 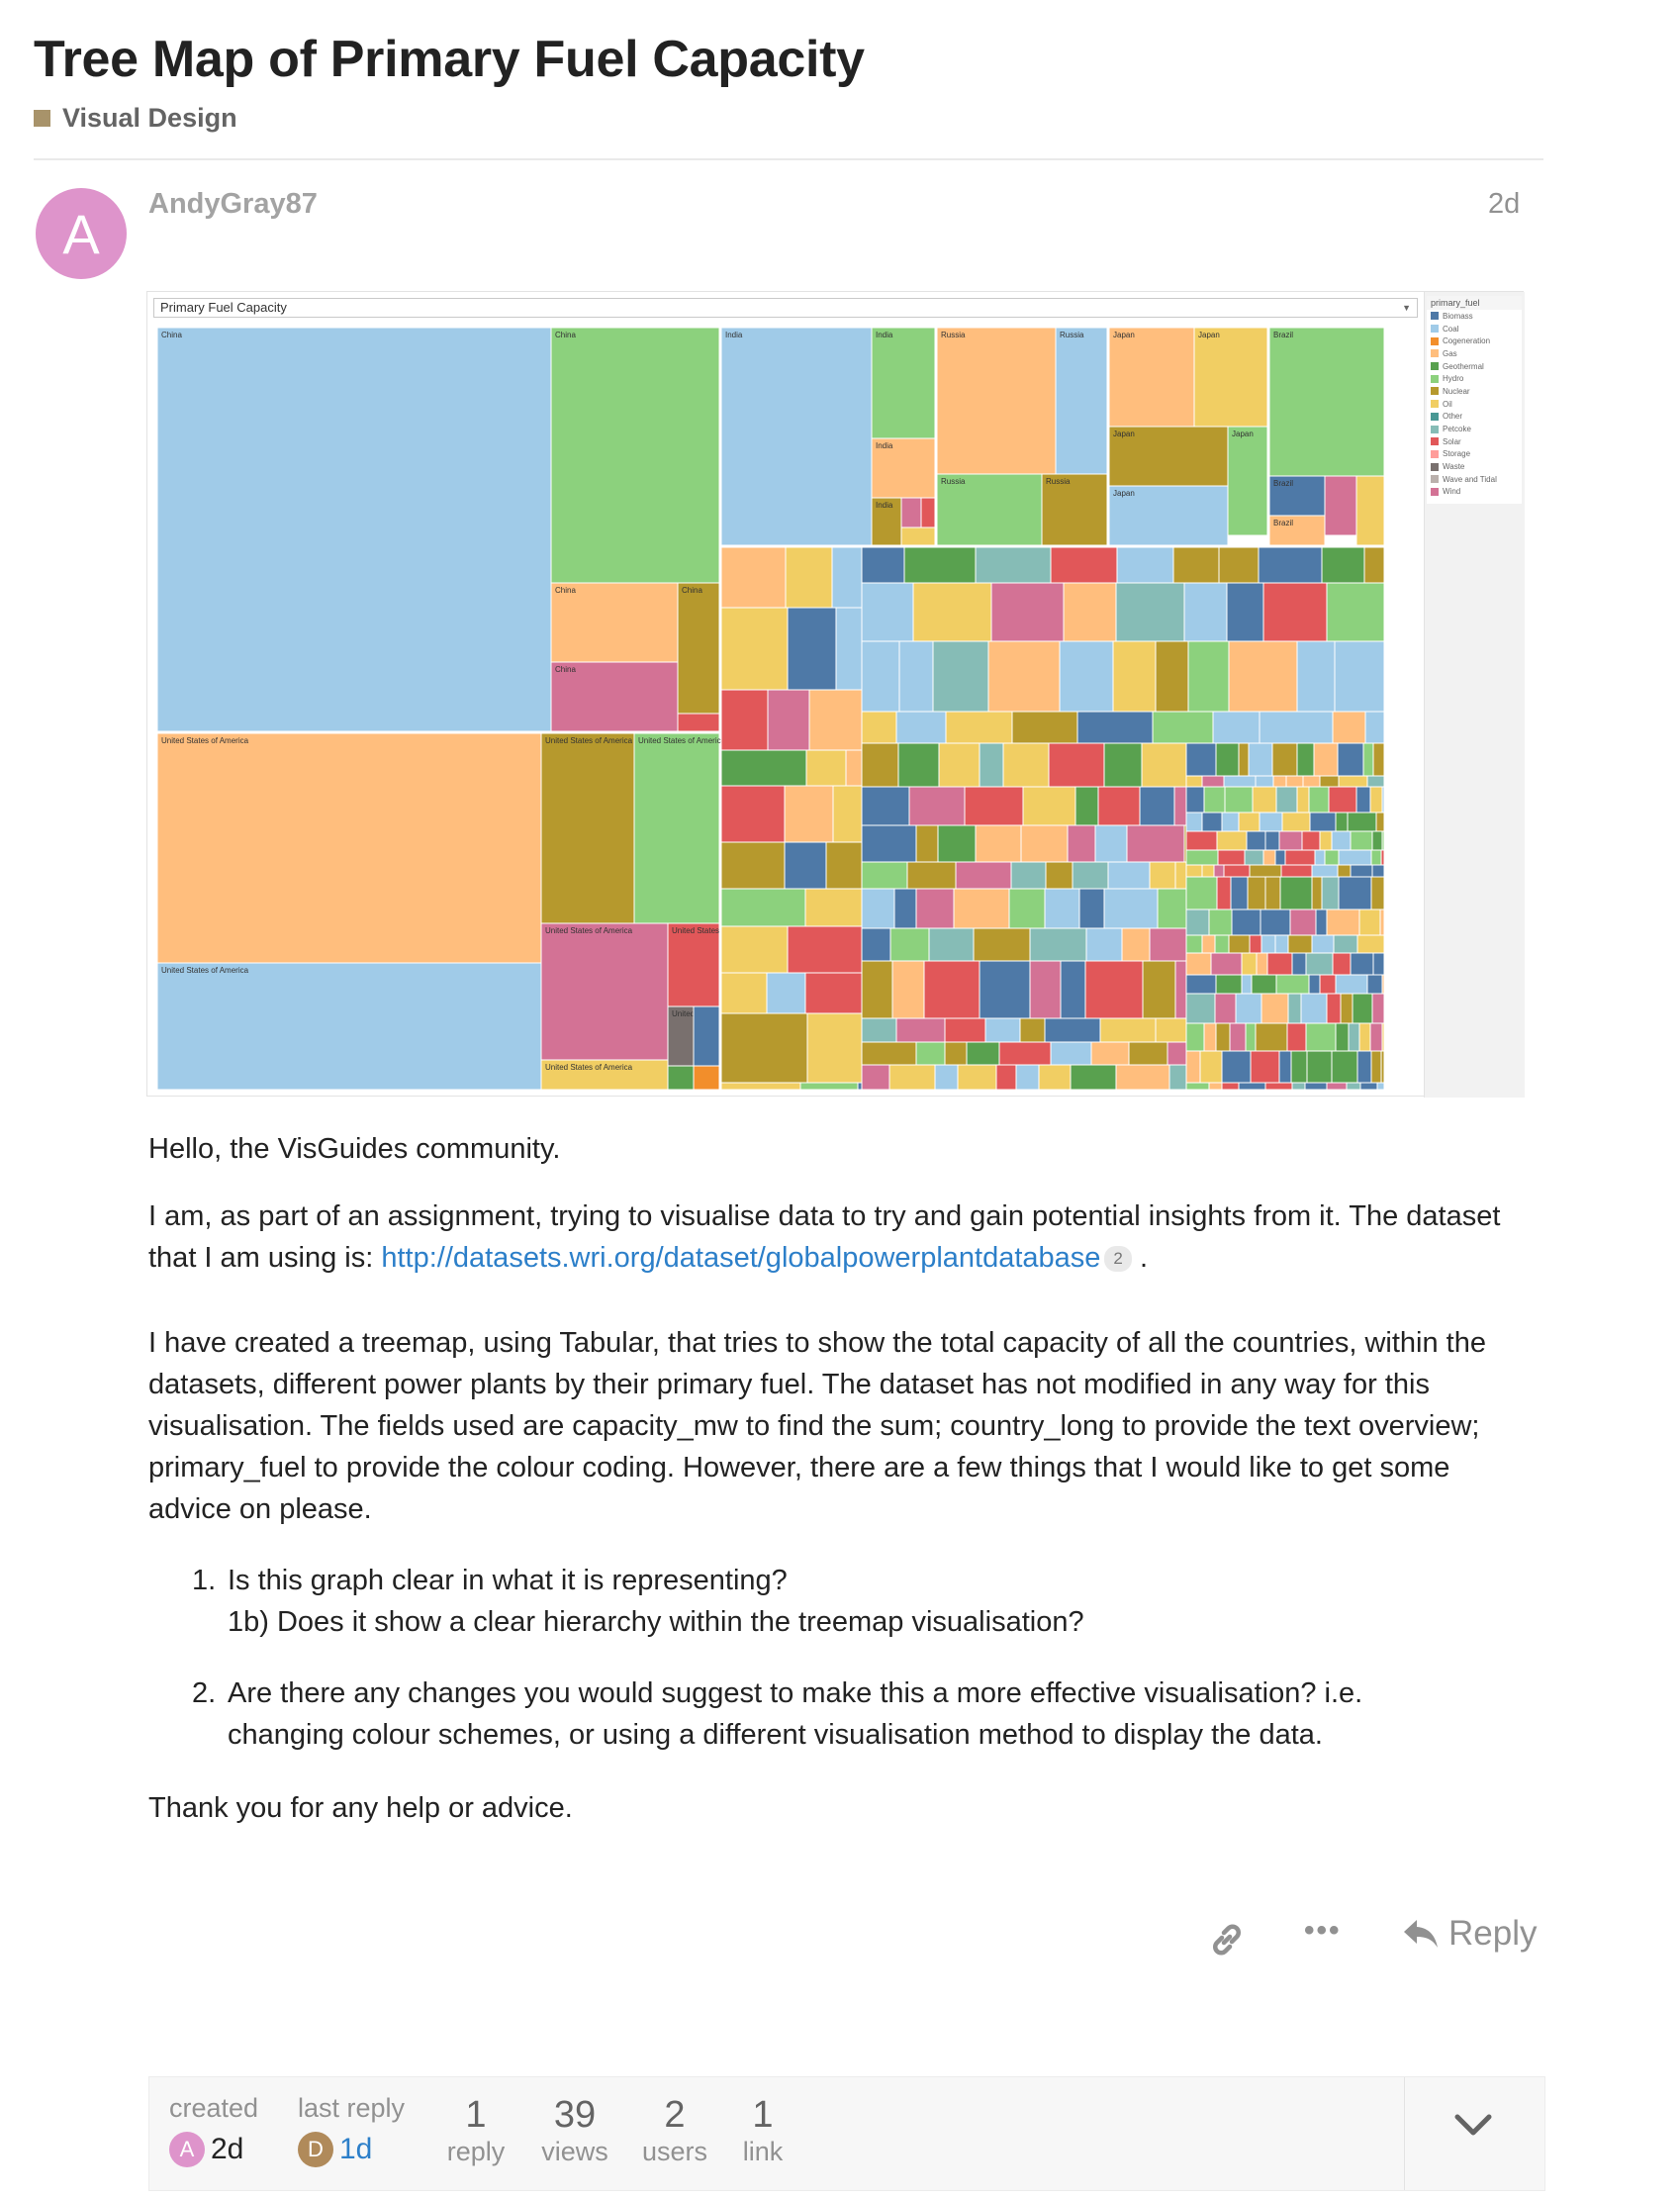 I want to click on treemap-cell-label: China, so click(x=565, y=335).